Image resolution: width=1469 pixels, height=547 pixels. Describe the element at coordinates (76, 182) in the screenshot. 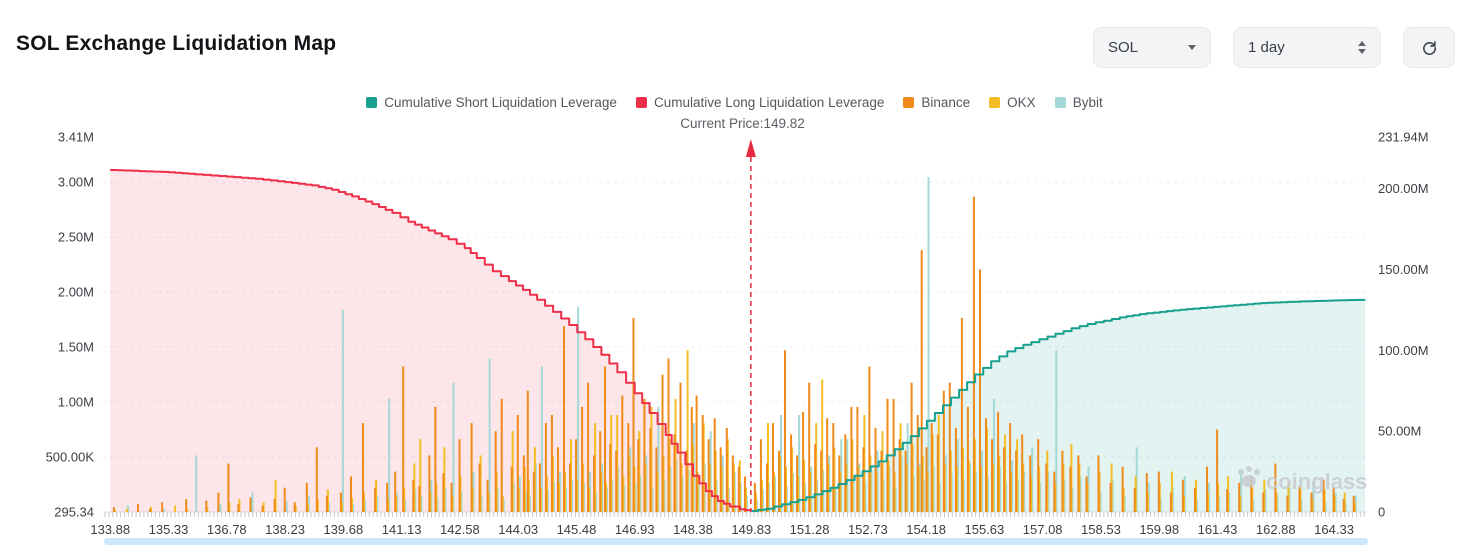

I see `svg-text: 3.00M` at that location.